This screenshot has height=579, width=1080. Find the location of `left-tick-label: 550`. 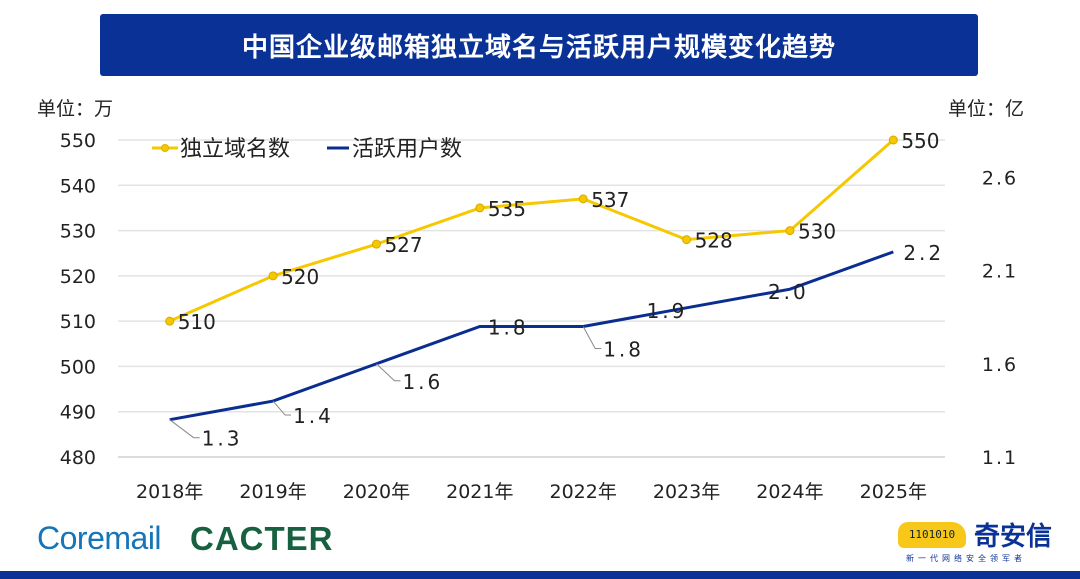

left-tick-label: 550 is located at coordinates (78, 141).